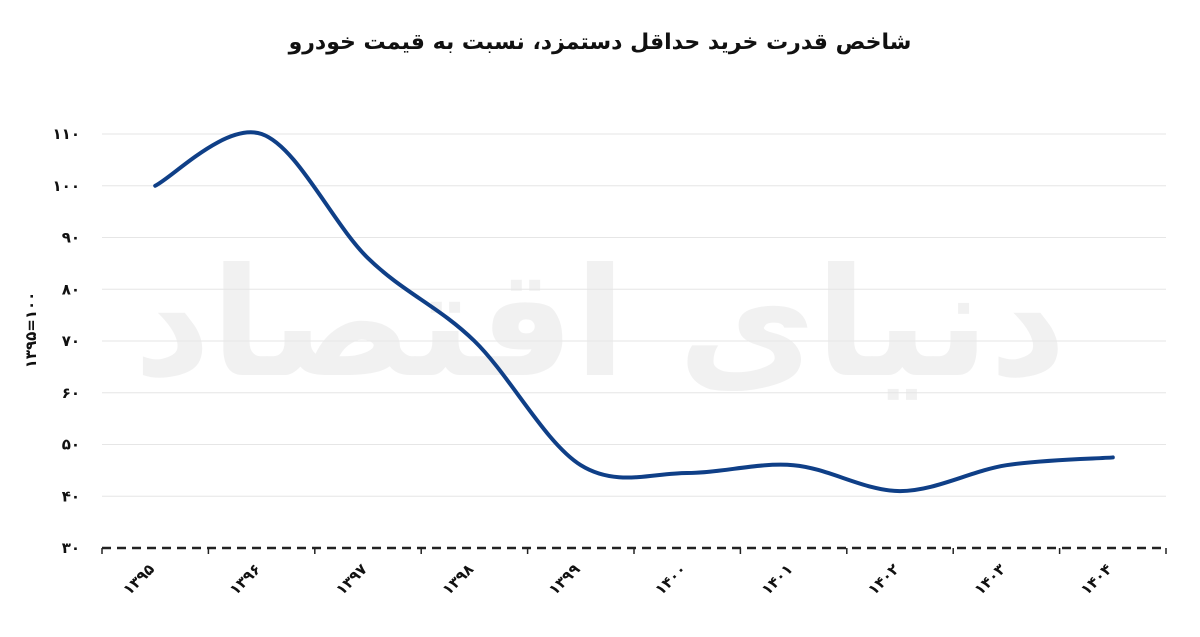 This screenshot has width=1200, height=637. What do you see at coordinates (66, 186) in the screenshot?
I see `y-tick-label: ۱۰۰` at bounding box center [66, 186].